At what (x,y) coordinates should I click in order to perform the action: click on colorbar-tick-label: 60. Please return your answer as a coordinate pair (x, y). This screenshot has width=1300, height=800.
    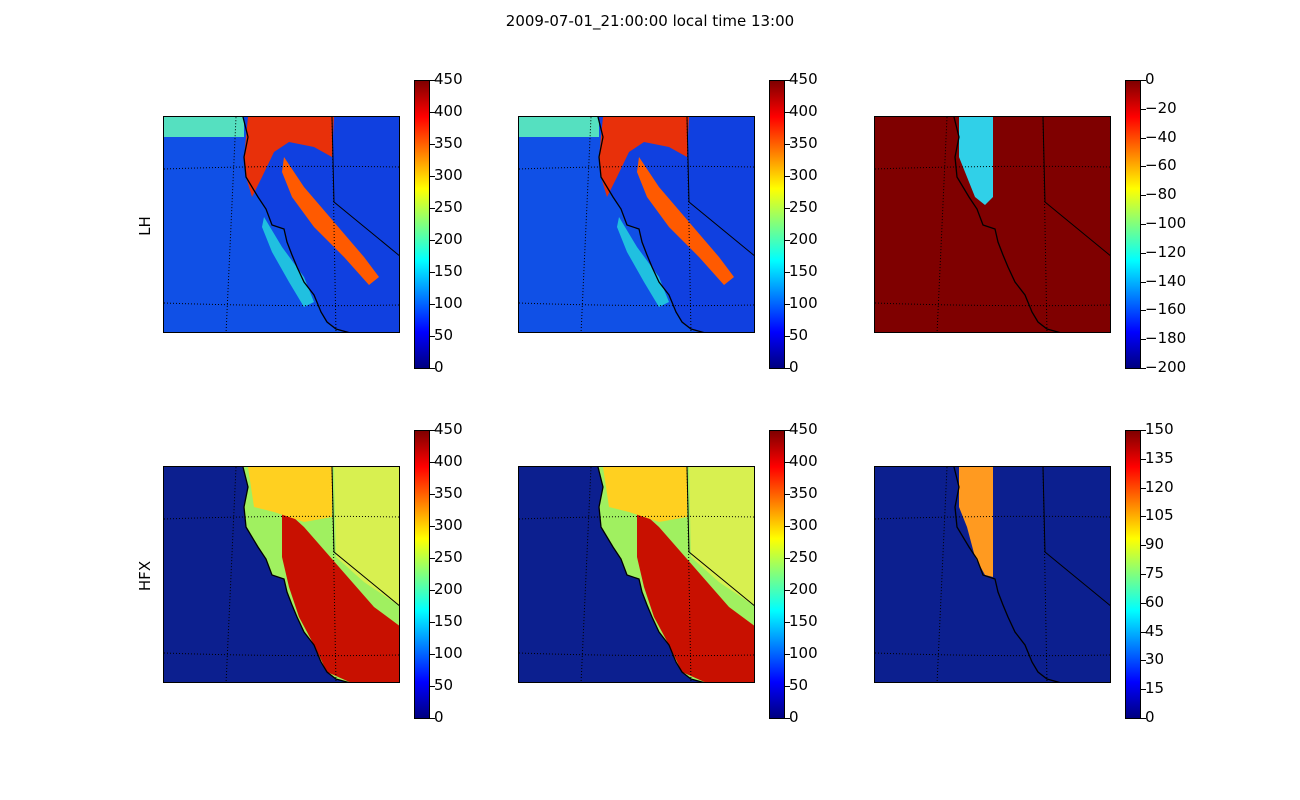
    Looking at the image, I should click on (1155, 602).